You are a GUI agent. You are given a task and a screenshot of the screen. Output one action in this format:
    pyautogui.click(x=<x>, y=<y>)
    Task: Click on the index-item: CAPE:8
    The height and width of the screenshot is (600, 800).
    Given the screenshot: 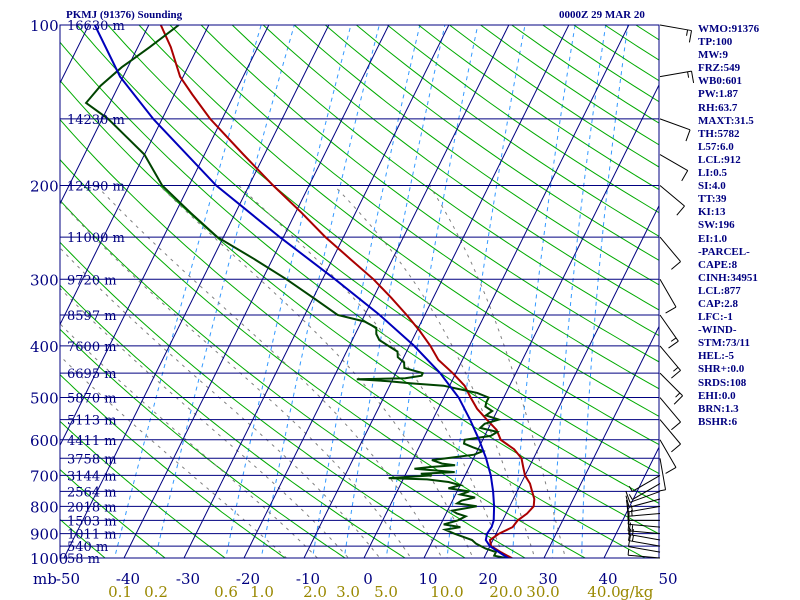 What is the action you would take?
    pyautogui.click(x=718, y=264)
    